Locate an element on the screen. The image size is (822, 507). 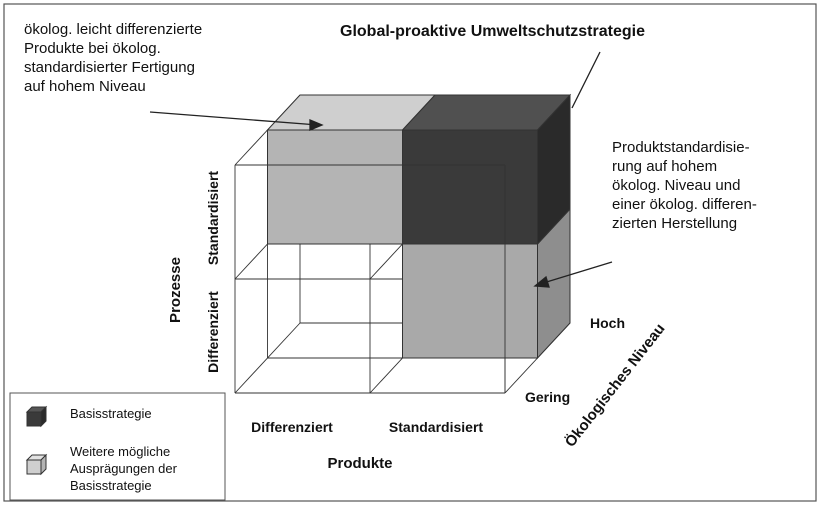
z-tick-label: Hoch is located at coordinates (607, 323).